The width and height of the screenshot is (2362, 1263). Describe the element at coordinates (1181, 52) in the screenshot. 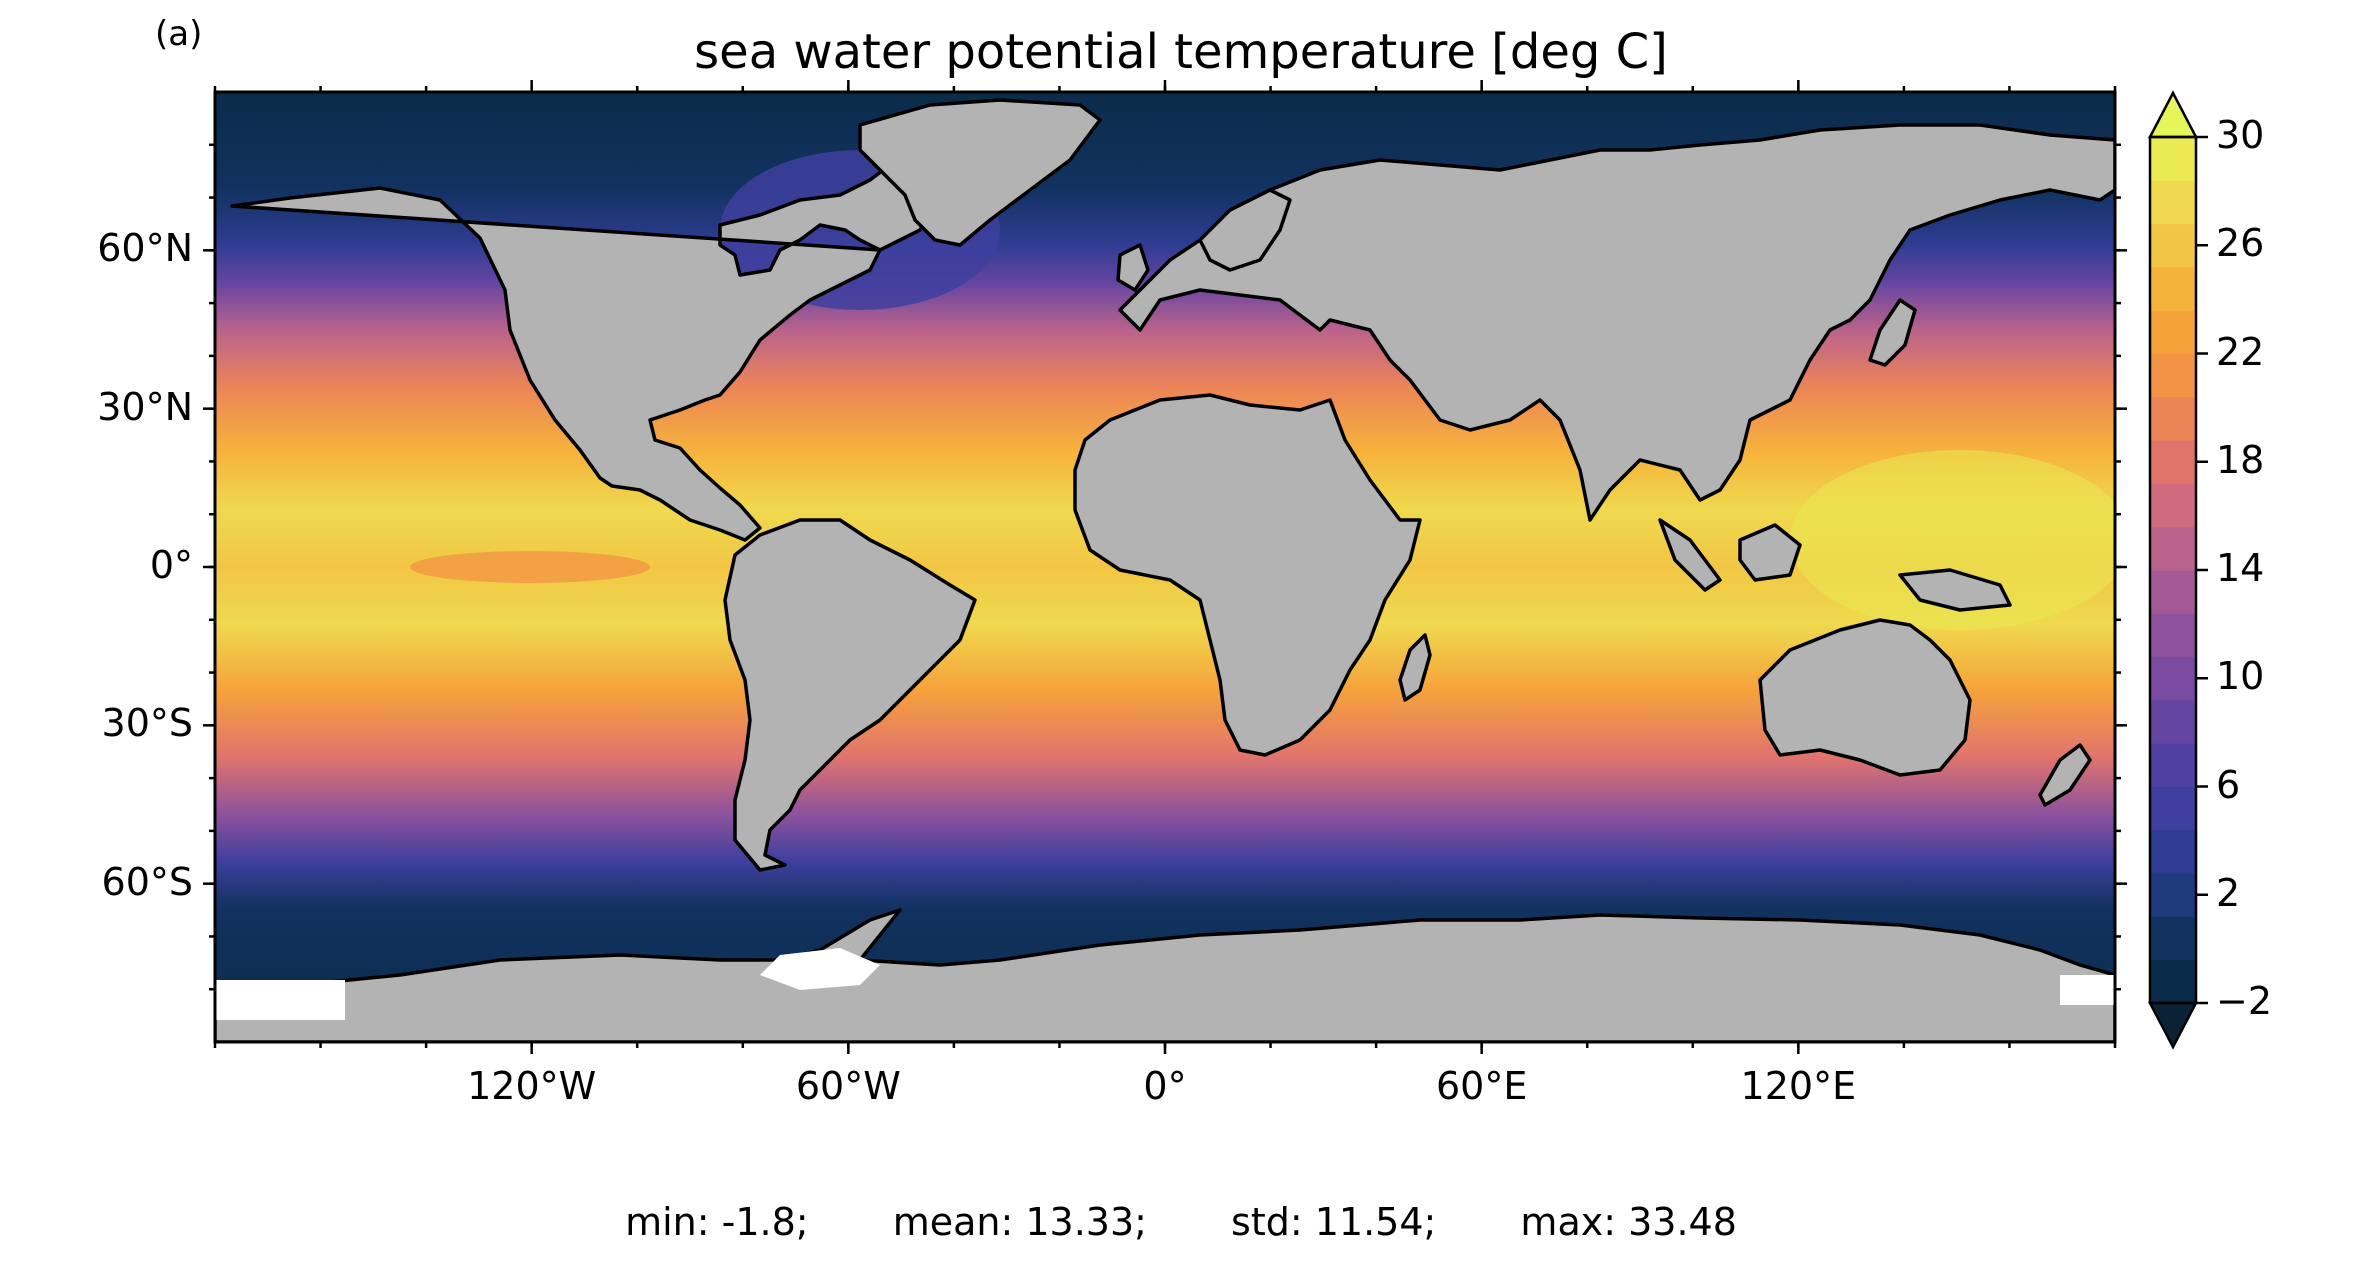

I see `map-title: sea water potential temperature [deg C]` at that location.